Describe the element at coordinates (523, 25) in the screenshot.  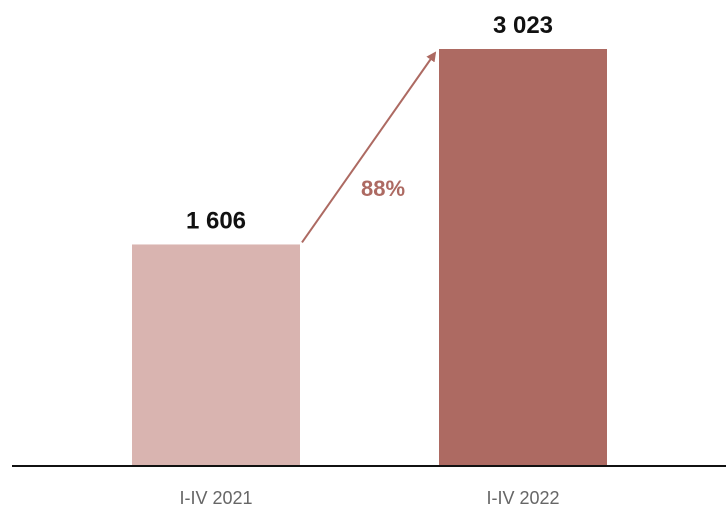
I see `value-label-2022: 3 023` at that location.